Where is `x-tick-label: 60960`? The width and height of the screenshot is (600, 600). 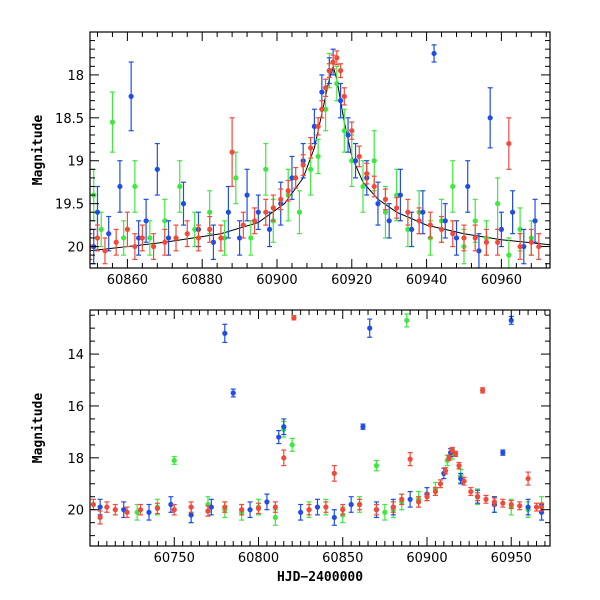
x-tick-label: 60960 is located at coordinates (501, 280).